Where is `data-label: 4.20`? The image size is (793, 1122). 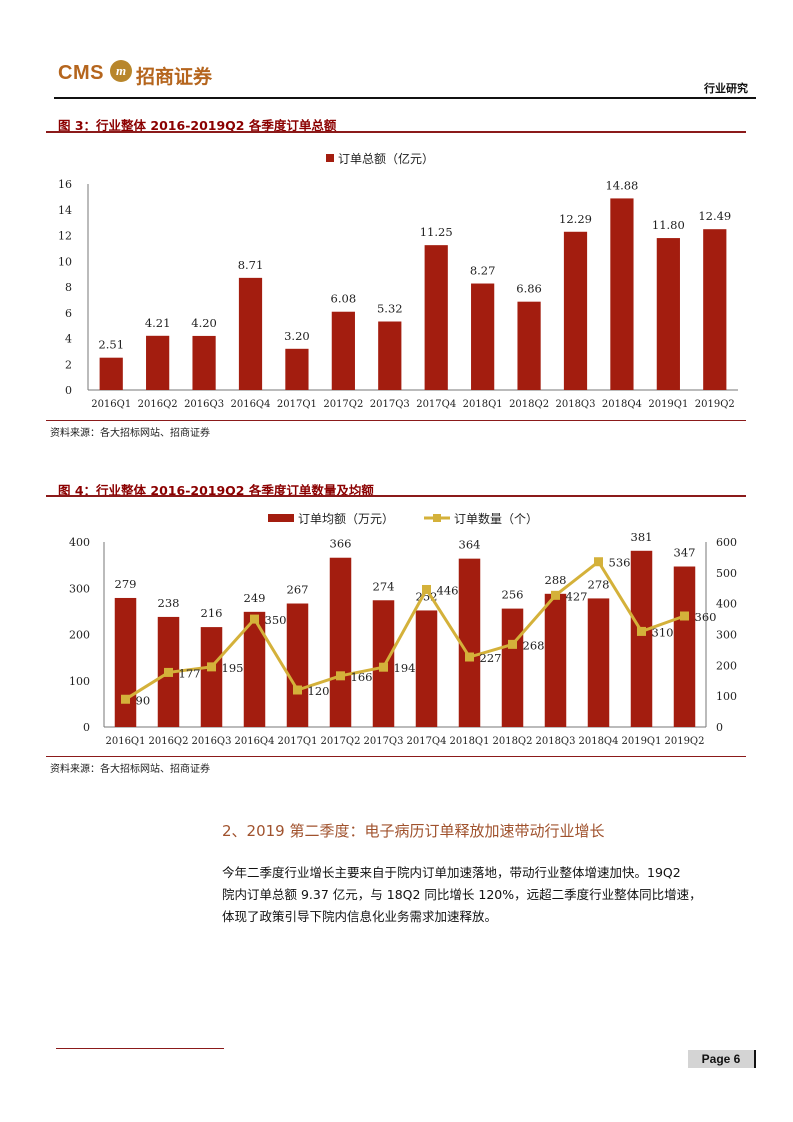 data-label: 4.20 is located at coordinates (204, 323).